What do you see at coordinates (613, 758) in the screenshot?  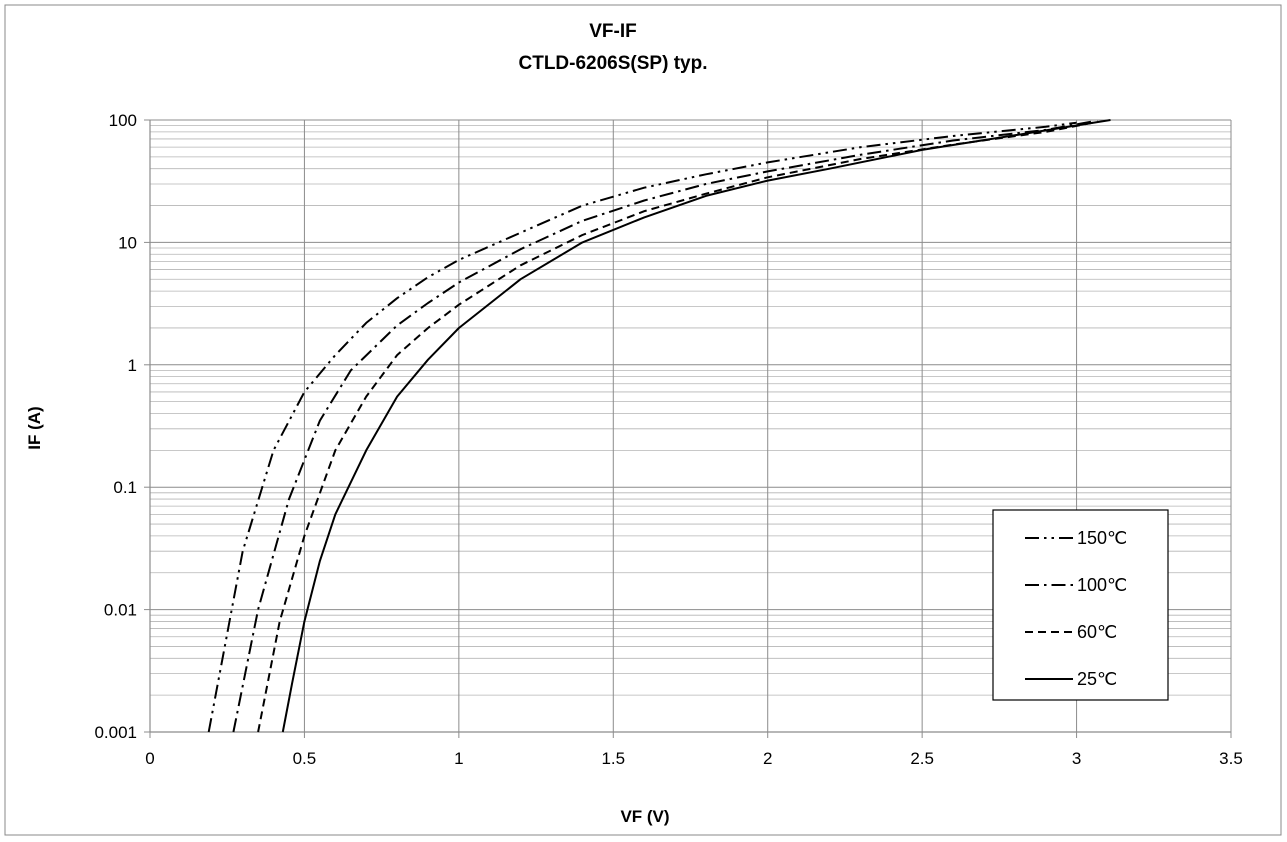 I see `x-tick-label: 1.5` at bounding box center [613, 758].